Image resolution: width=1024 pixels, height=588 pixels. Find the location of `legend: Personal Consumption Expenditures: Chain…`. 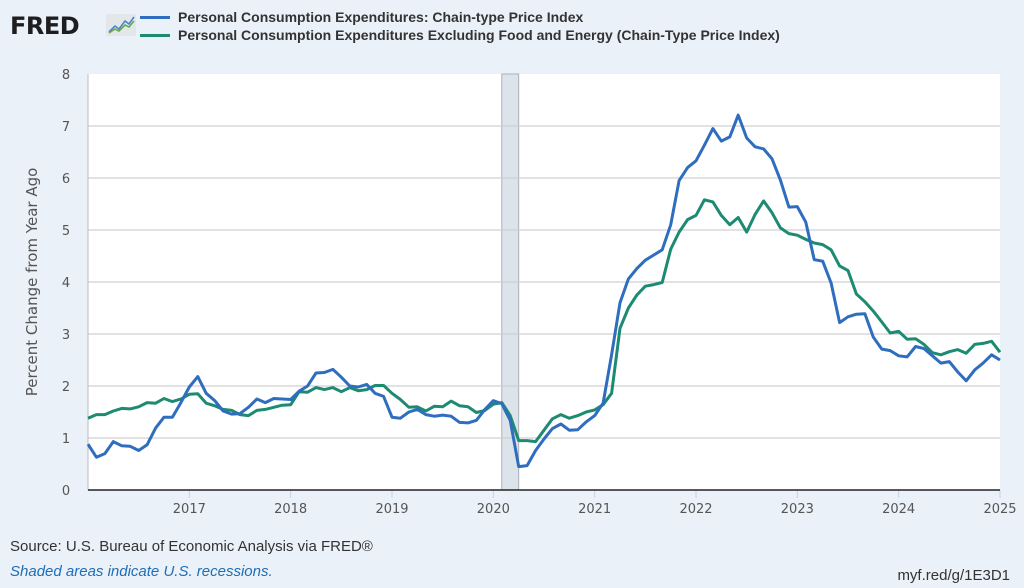

legend: Personal Consumption Expenditures: Chain… is located at coordinates (460, 26).